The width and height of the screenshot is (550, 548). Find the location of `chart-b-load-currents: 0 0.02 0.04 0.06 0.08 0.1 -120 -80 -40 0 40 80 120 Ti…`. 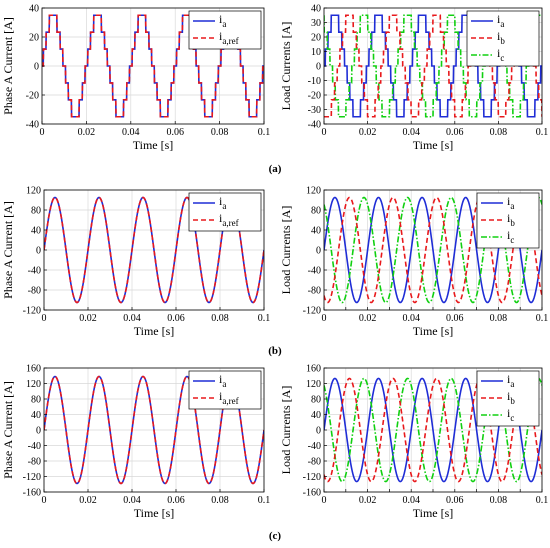

chart-b-load-currents: 0 0.02 0.04 0.06 0.08 0.1 -120 -80 -40 0 40 80 120 Ti… is located at coordinates (414, 262).